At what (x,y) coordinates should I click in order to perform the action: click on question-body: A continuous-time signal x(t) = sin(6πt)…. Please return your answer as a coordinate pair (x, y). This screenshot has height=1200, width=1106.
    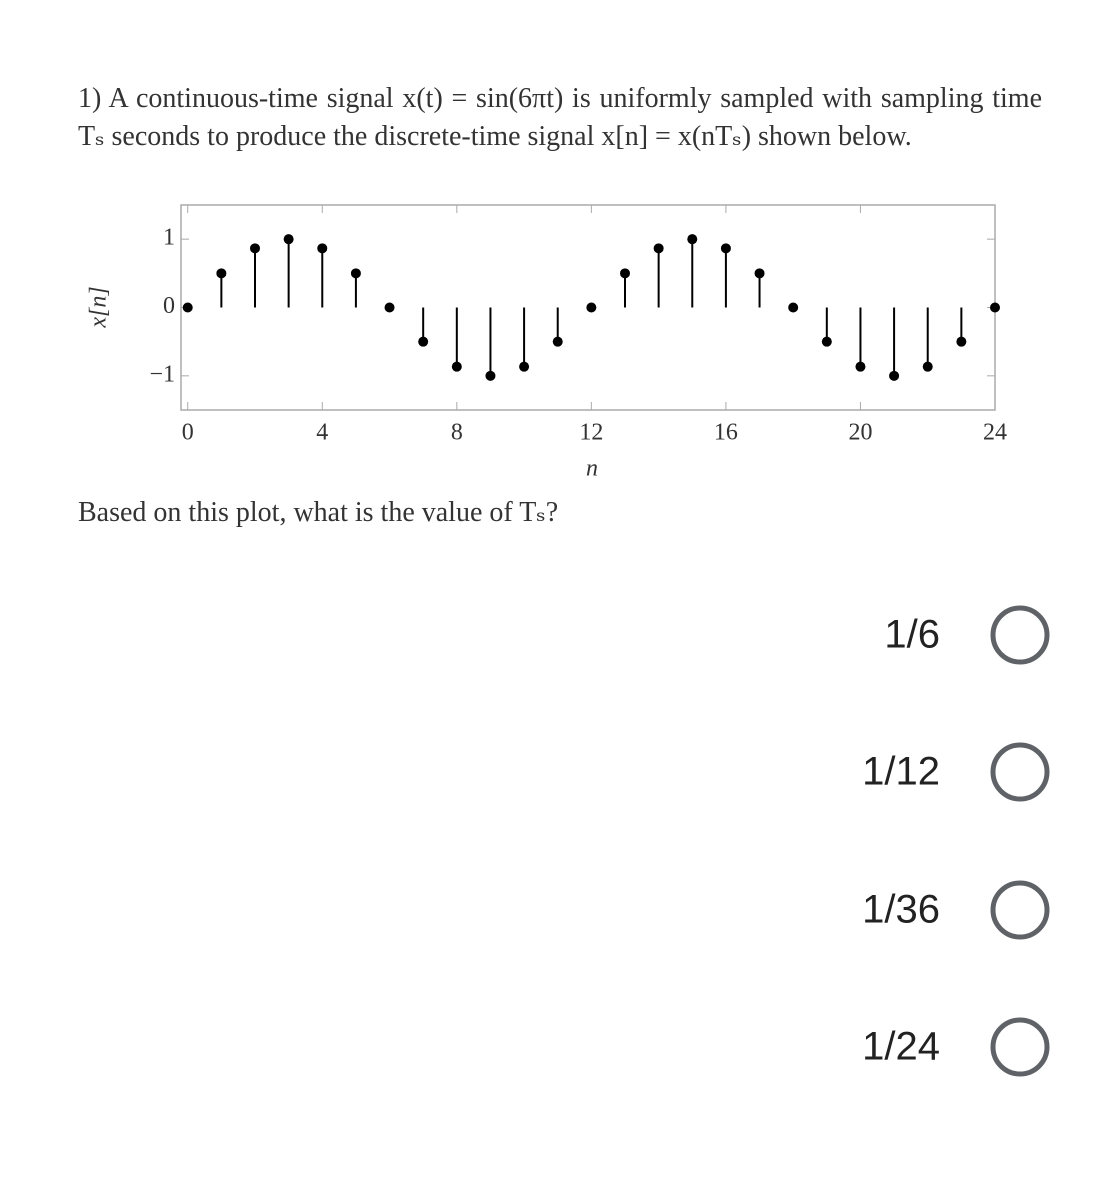
    Looking at the image, I should click on (560, 117).